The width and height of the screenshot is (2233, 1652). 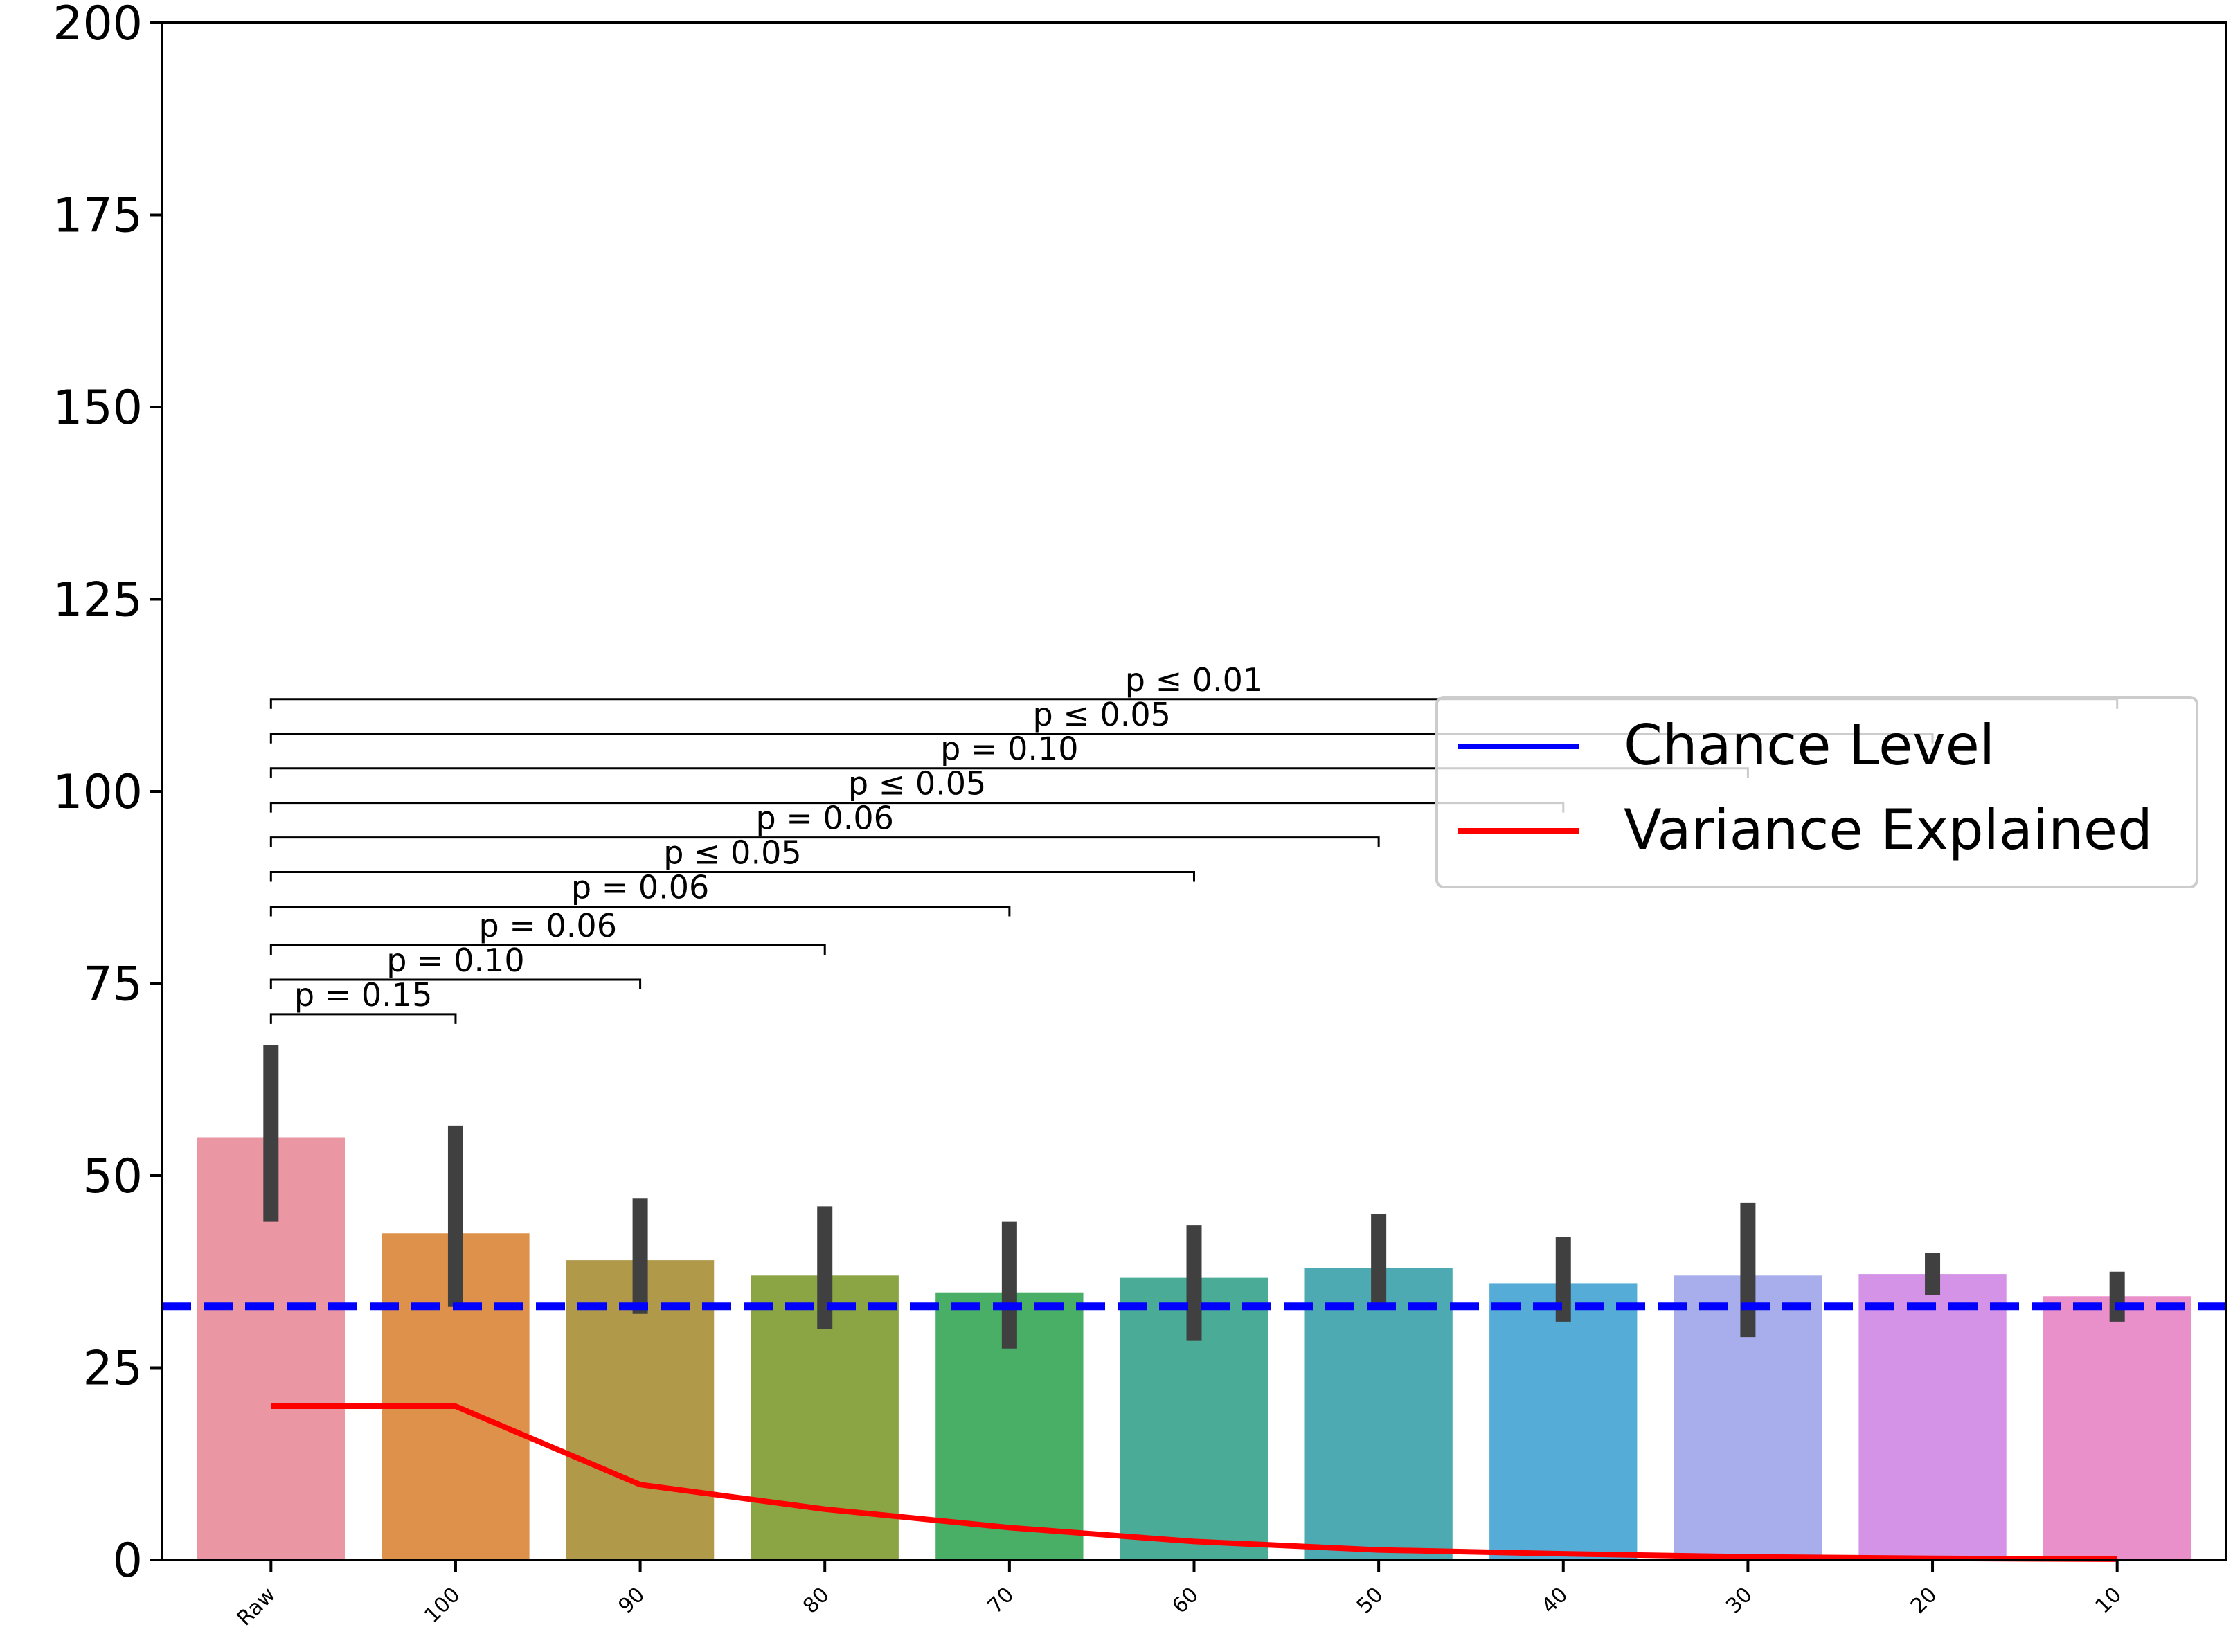 What do you see at coordinates (1001, 1601) in the screenshot?
I see `x-tick-label: 70` at bounding box center [1001, 1601].